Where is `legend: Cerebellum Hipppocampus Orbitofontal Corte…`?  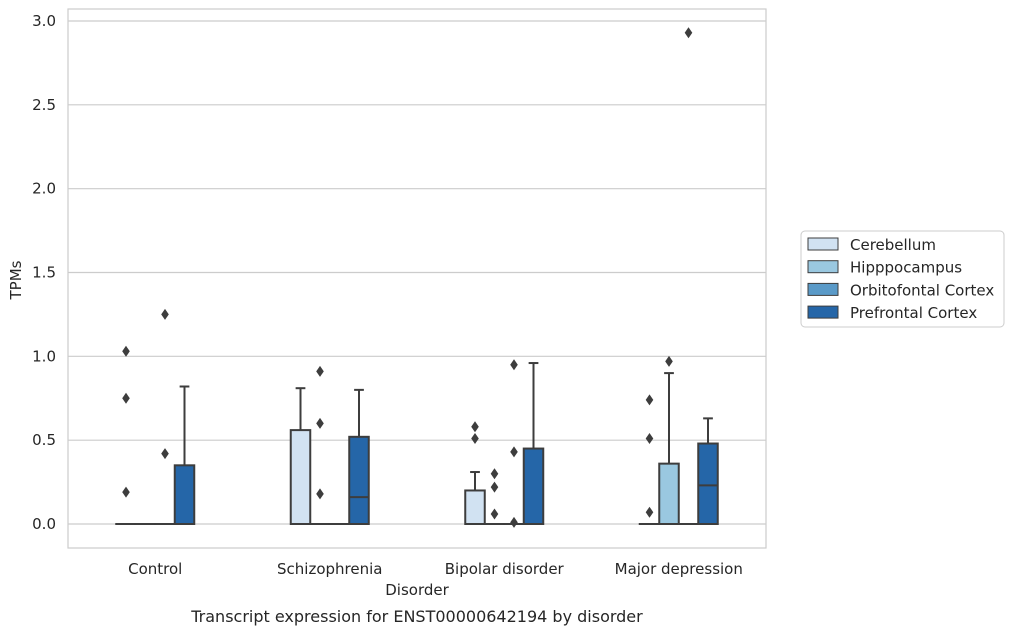 legend: Cerebellum Hipppocampus Orbitofontal Corte… is located at coordinates (902, 279).